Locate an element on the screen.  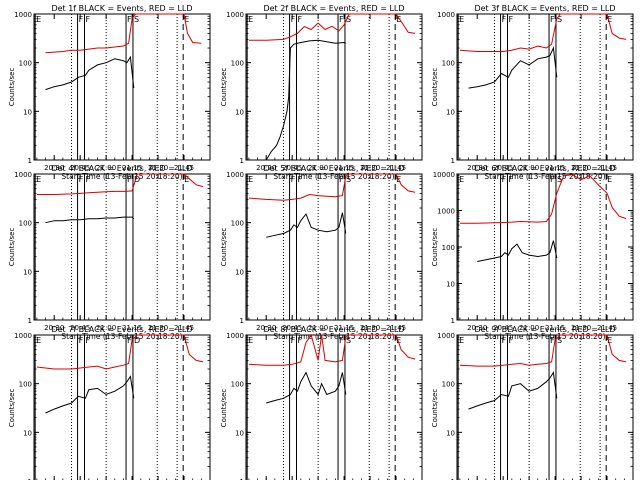
chart-title: Det 9f BLACK = Events, RED = LLD is located at coordinates (544, 329).